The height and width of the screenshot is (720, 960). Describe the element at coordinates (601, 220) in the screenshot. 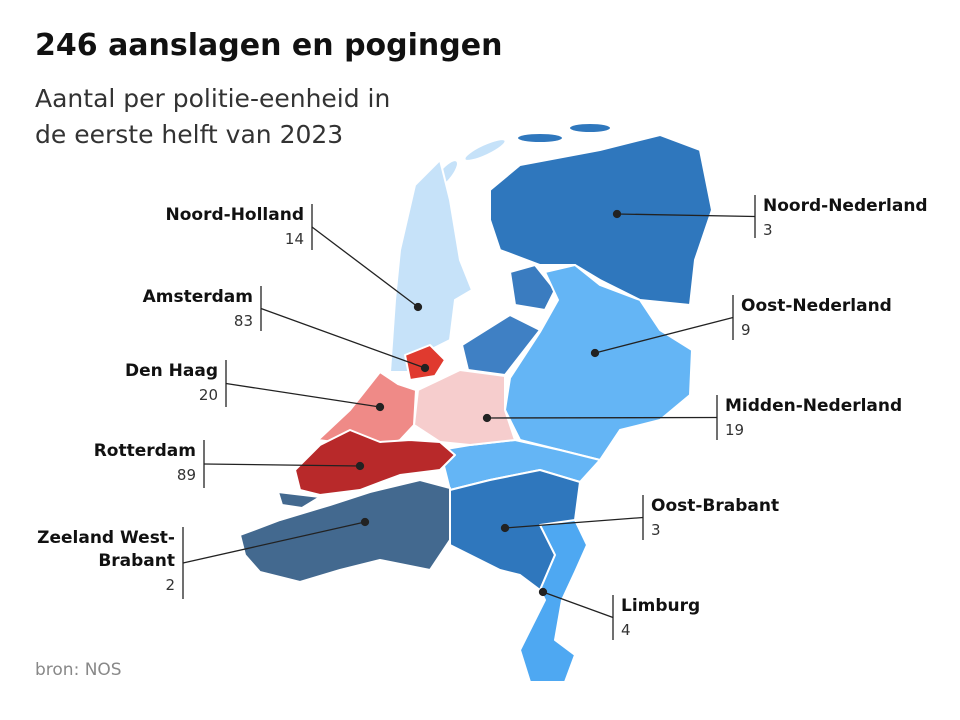

I see `region-noord-nederland` at that location.